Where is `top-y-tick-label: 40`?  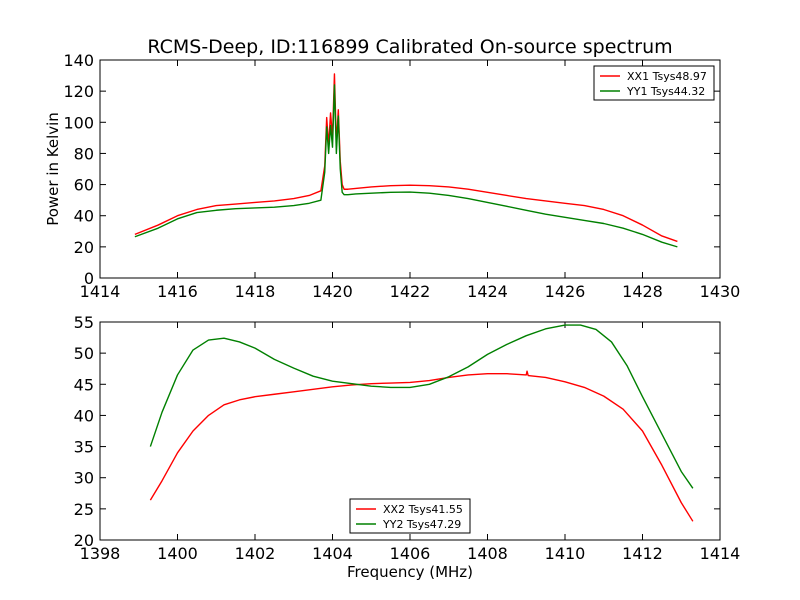
top-y-tick-label: 40 is located at coordinates (84, 216).